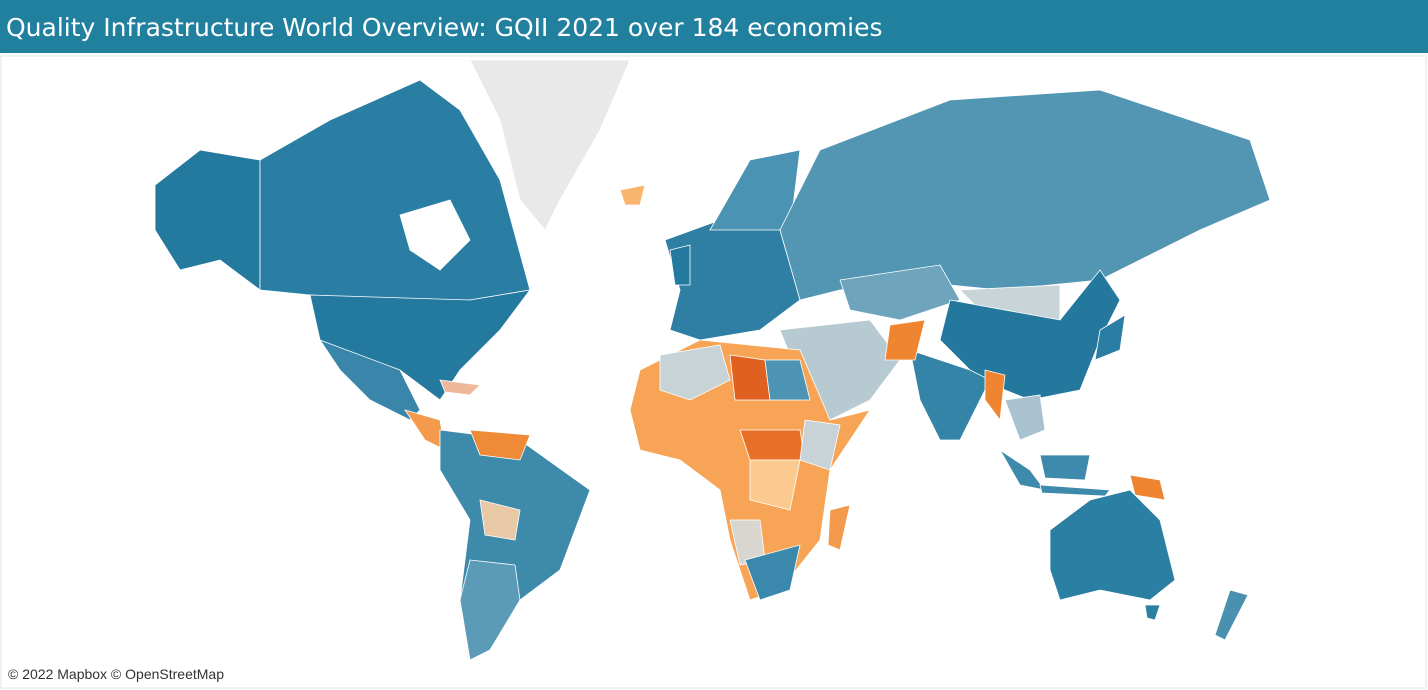  What do you see at coordinates (116, 674) in the screenshot?
I see `map-attribution: © 2022 Mapbox © OpenStreetMap` at bounding box center [116, 674].